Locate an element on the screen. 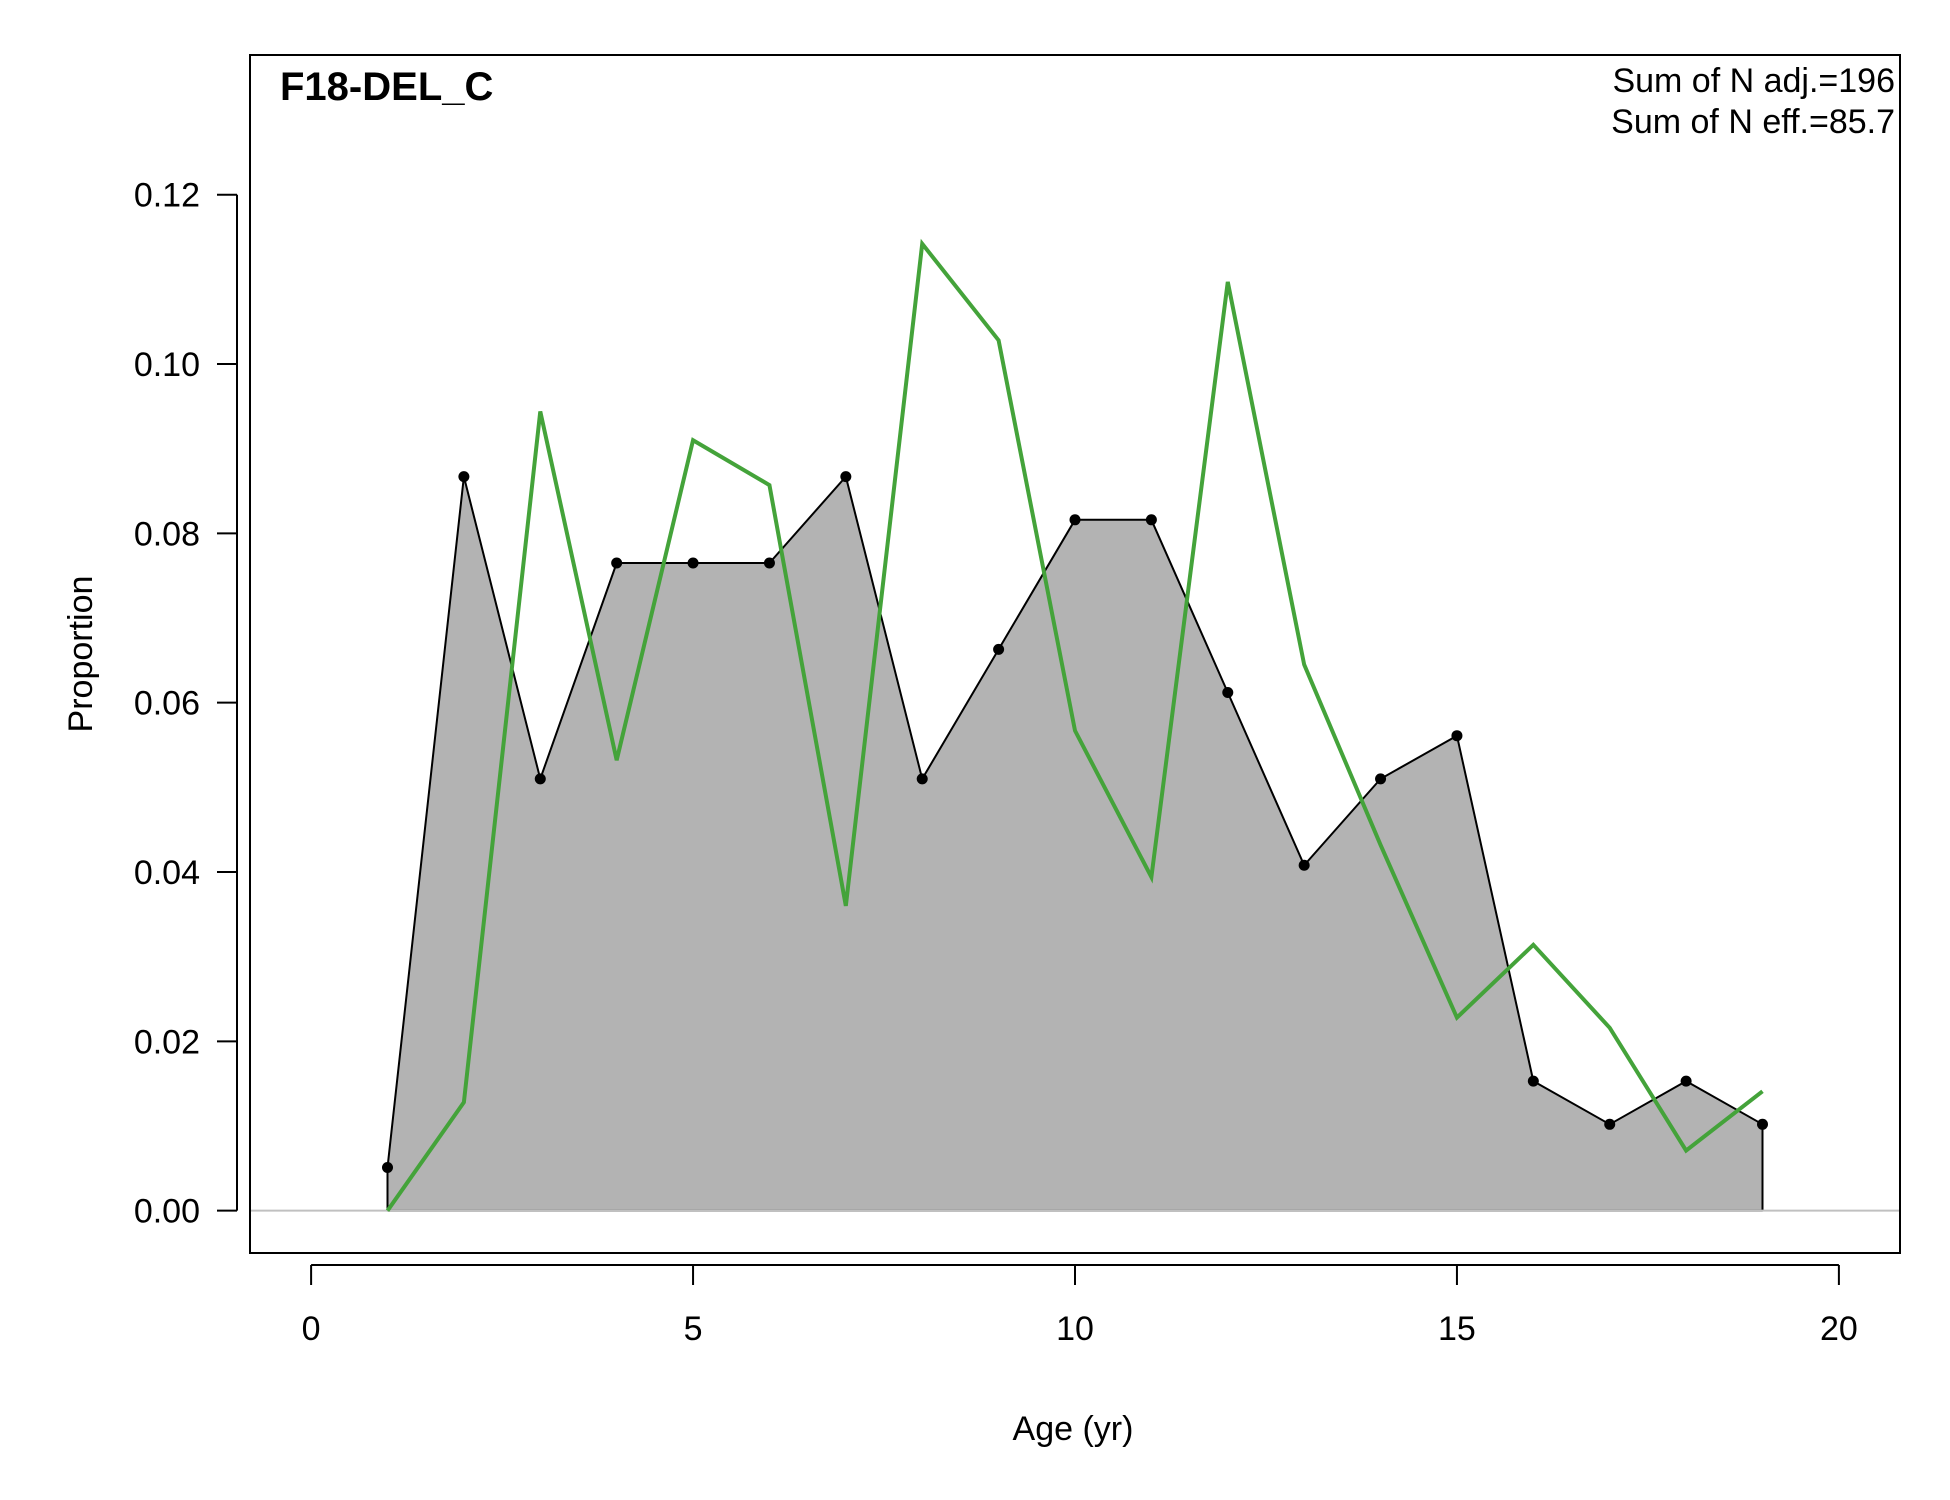 This screenshot has height=1500, width=1950. x-axis-label: Age (yr) is located at coordinates (1073, 1429).